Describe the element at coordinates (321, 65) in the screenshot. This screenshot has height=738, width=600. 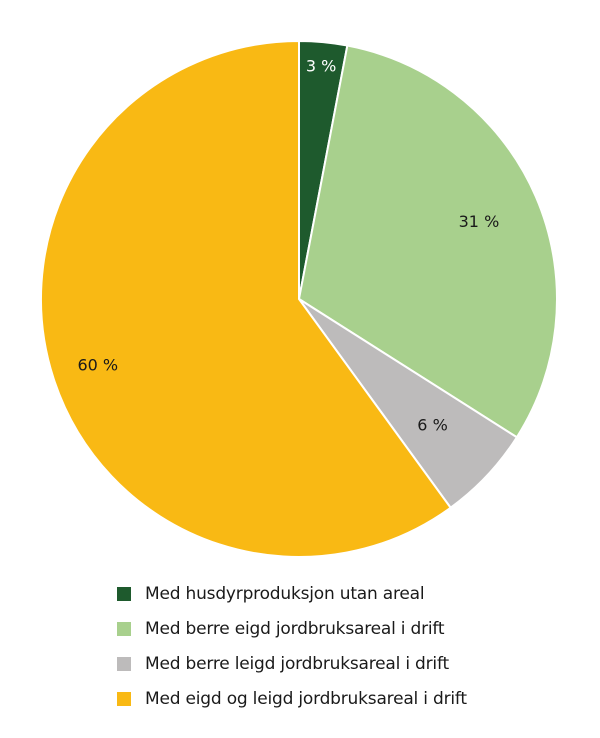
I see `data-label: 3 %` at that location.